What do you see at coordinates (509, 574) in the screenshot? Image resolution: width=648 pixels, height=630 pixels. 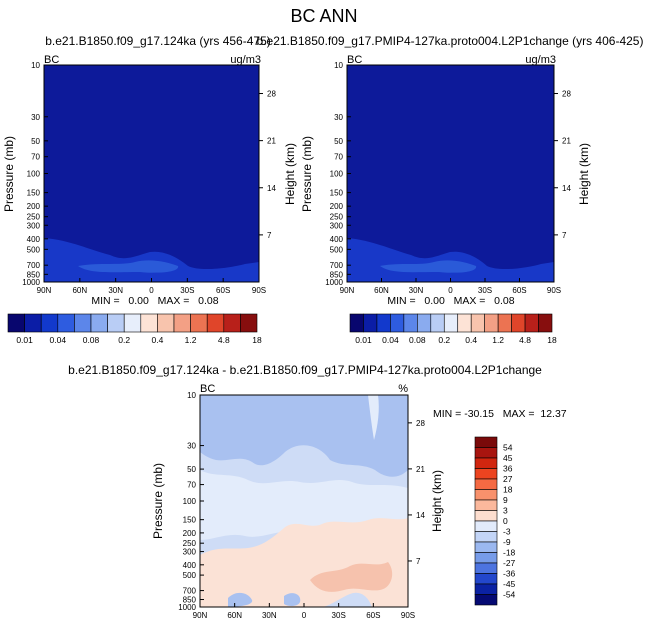 I see `colorbar-label: -36` at bounding box center [509, 574].